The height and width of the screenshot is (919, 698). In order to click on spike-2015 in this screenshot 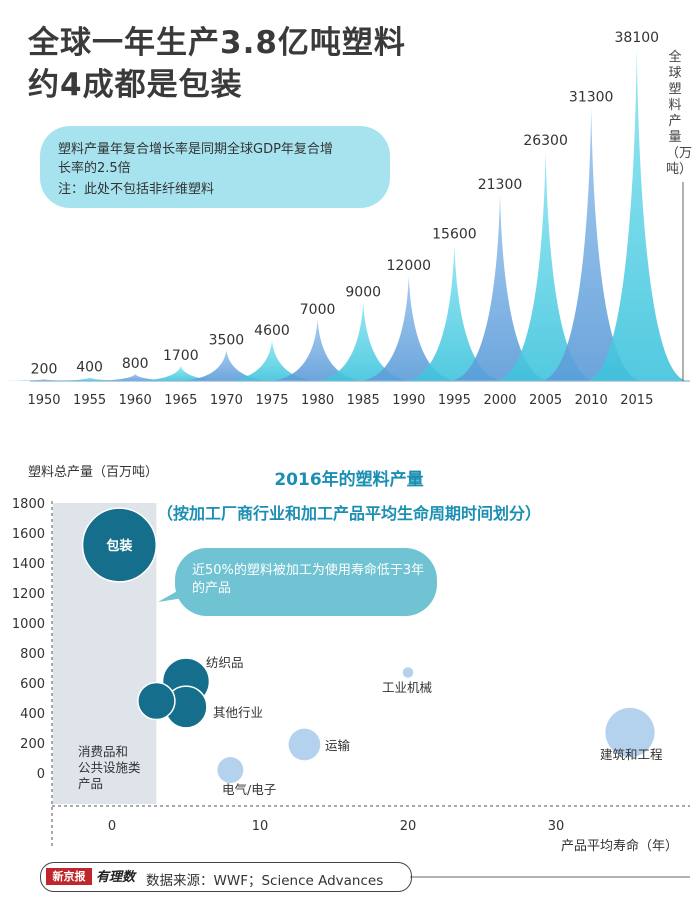, I will do `click(636, 214)`.